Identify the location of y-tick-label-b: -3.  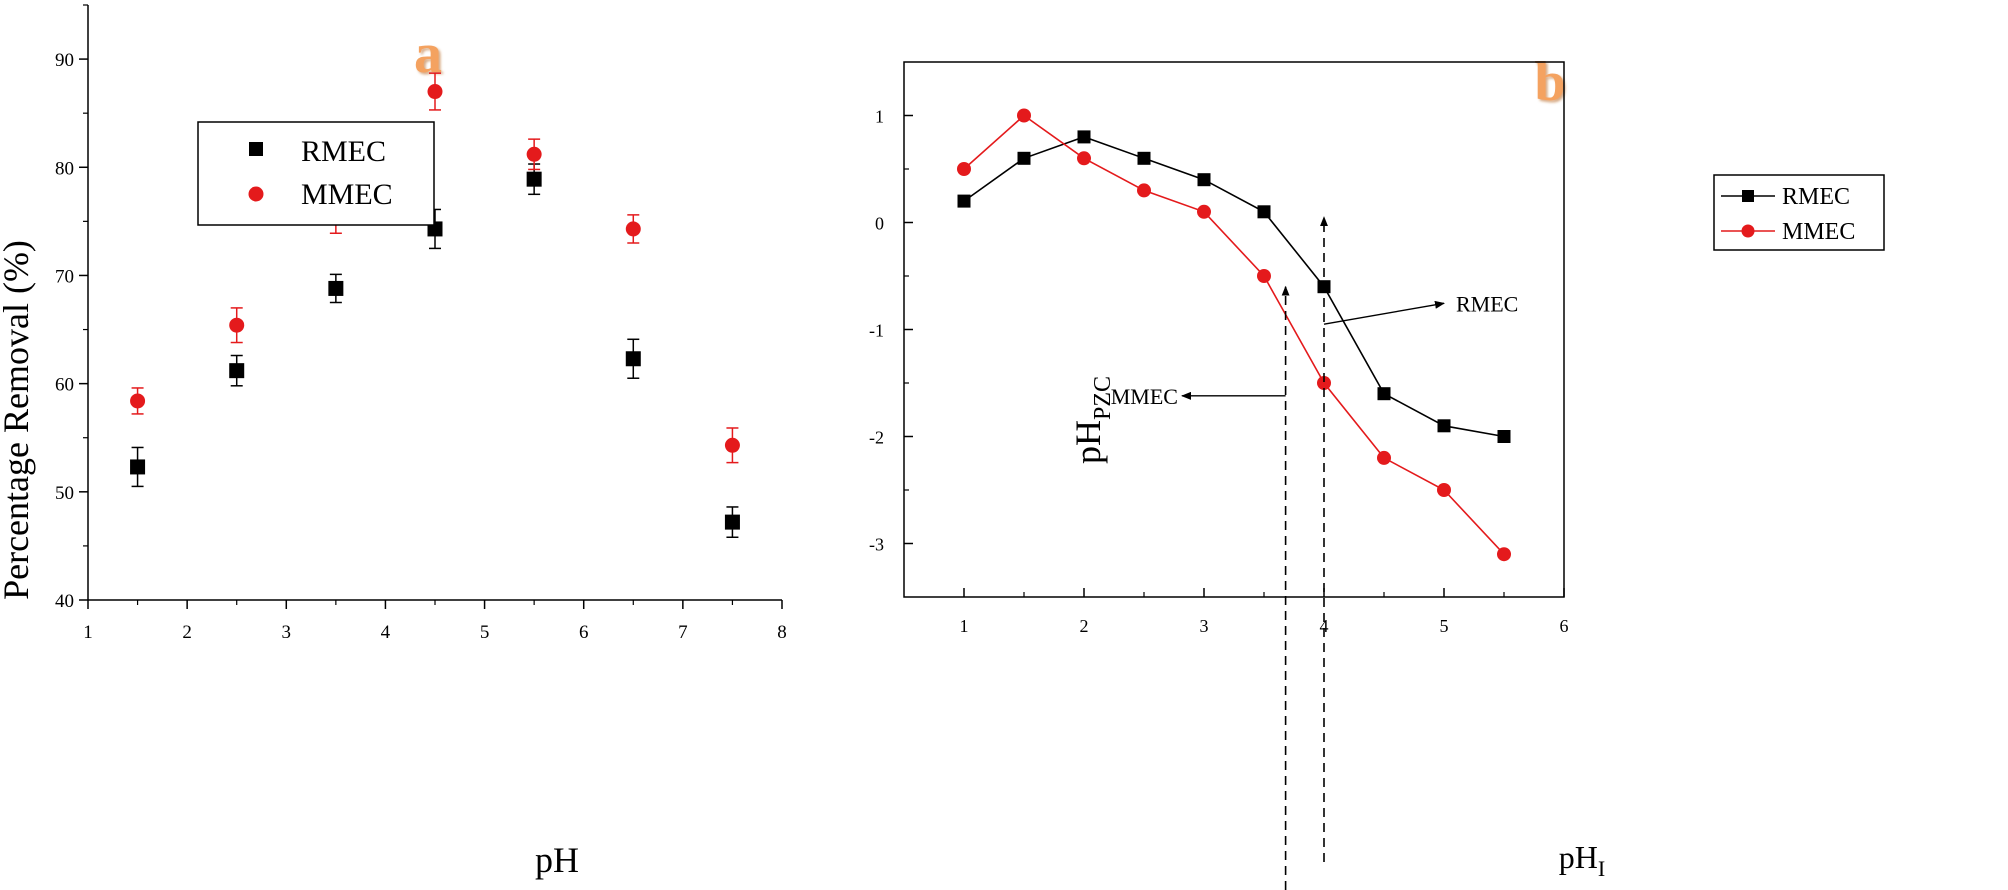
(876, 545).